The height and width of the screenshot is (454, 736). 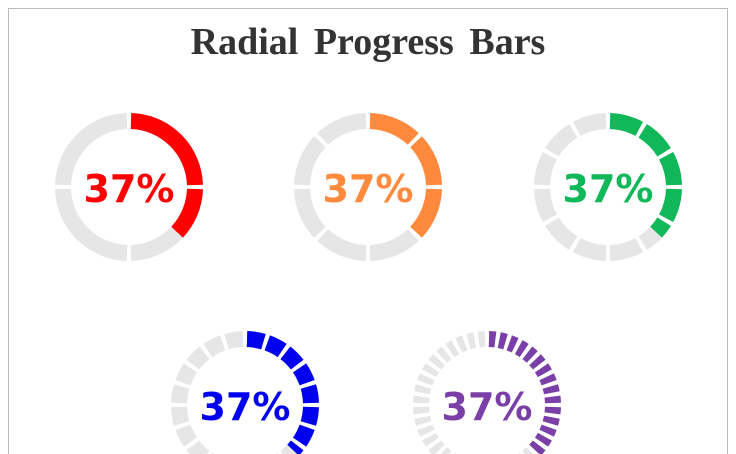 What do you see at coordinates (368, 42) in the screenshot?
I see `page-title: Radial Progress Bars` at bounding box center [368, 42].